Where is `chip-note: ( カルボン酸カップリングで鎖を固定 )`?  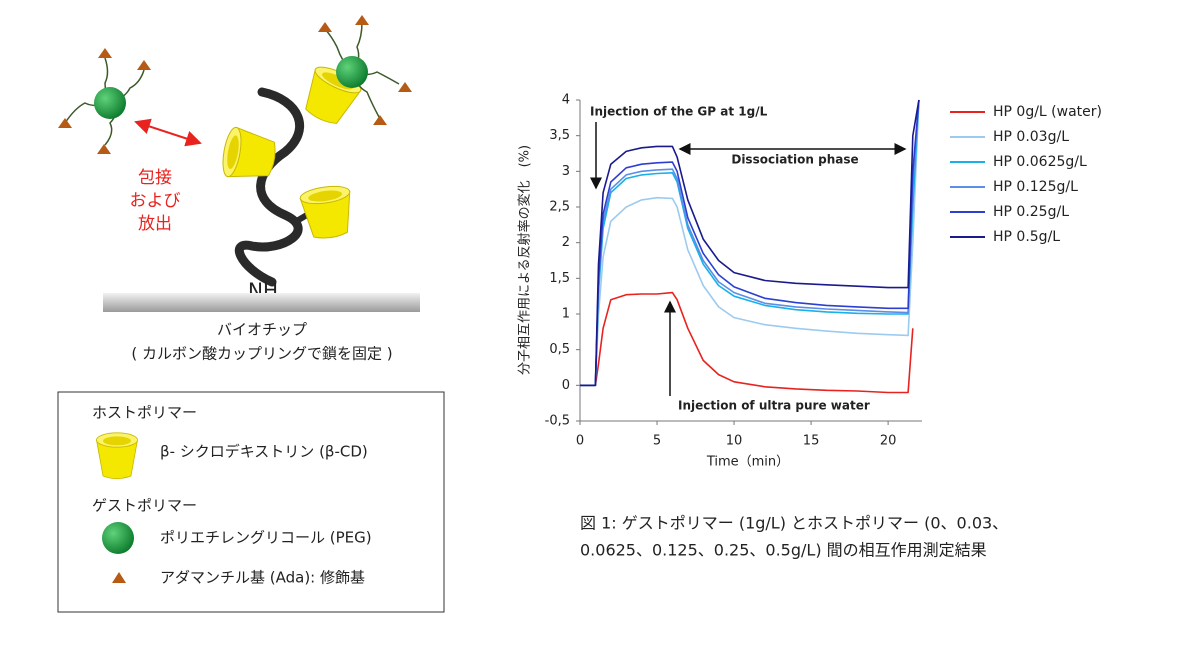 chip-note: ( カルボン酸カップリングで鎖を固定 ) is located at coordinates (261, 354).